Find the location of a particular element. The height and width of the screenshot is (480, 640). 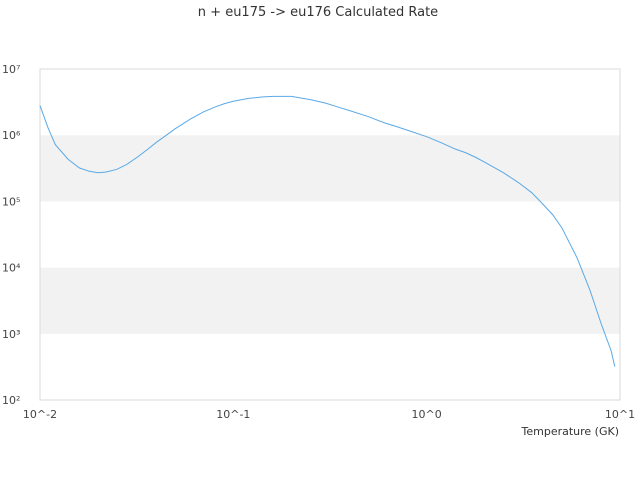

x-tick-label: 10^1 is located at coordinates (620, 414).